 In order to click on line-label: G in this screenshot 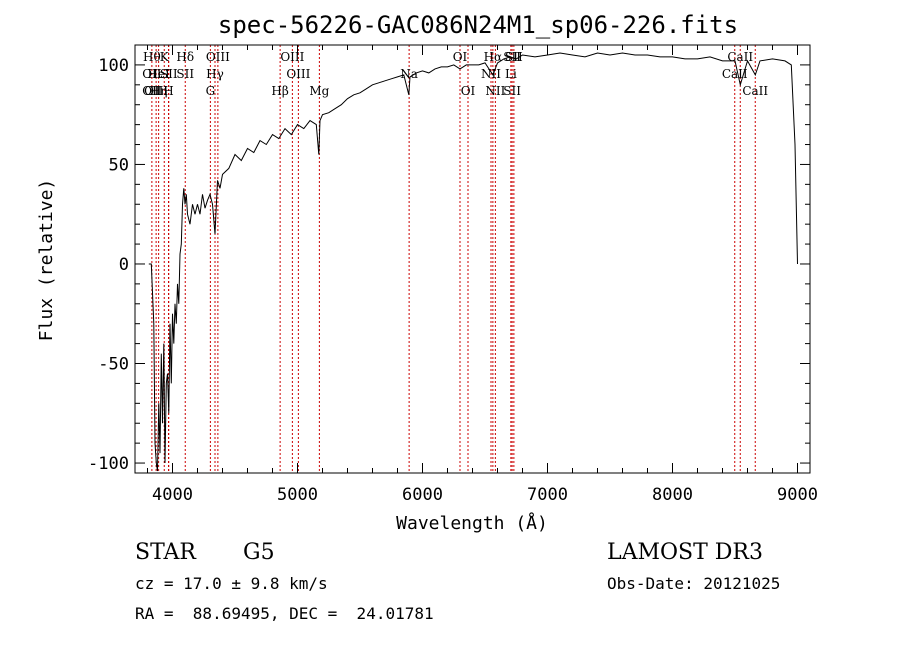, I will do `click(211, 91)`.